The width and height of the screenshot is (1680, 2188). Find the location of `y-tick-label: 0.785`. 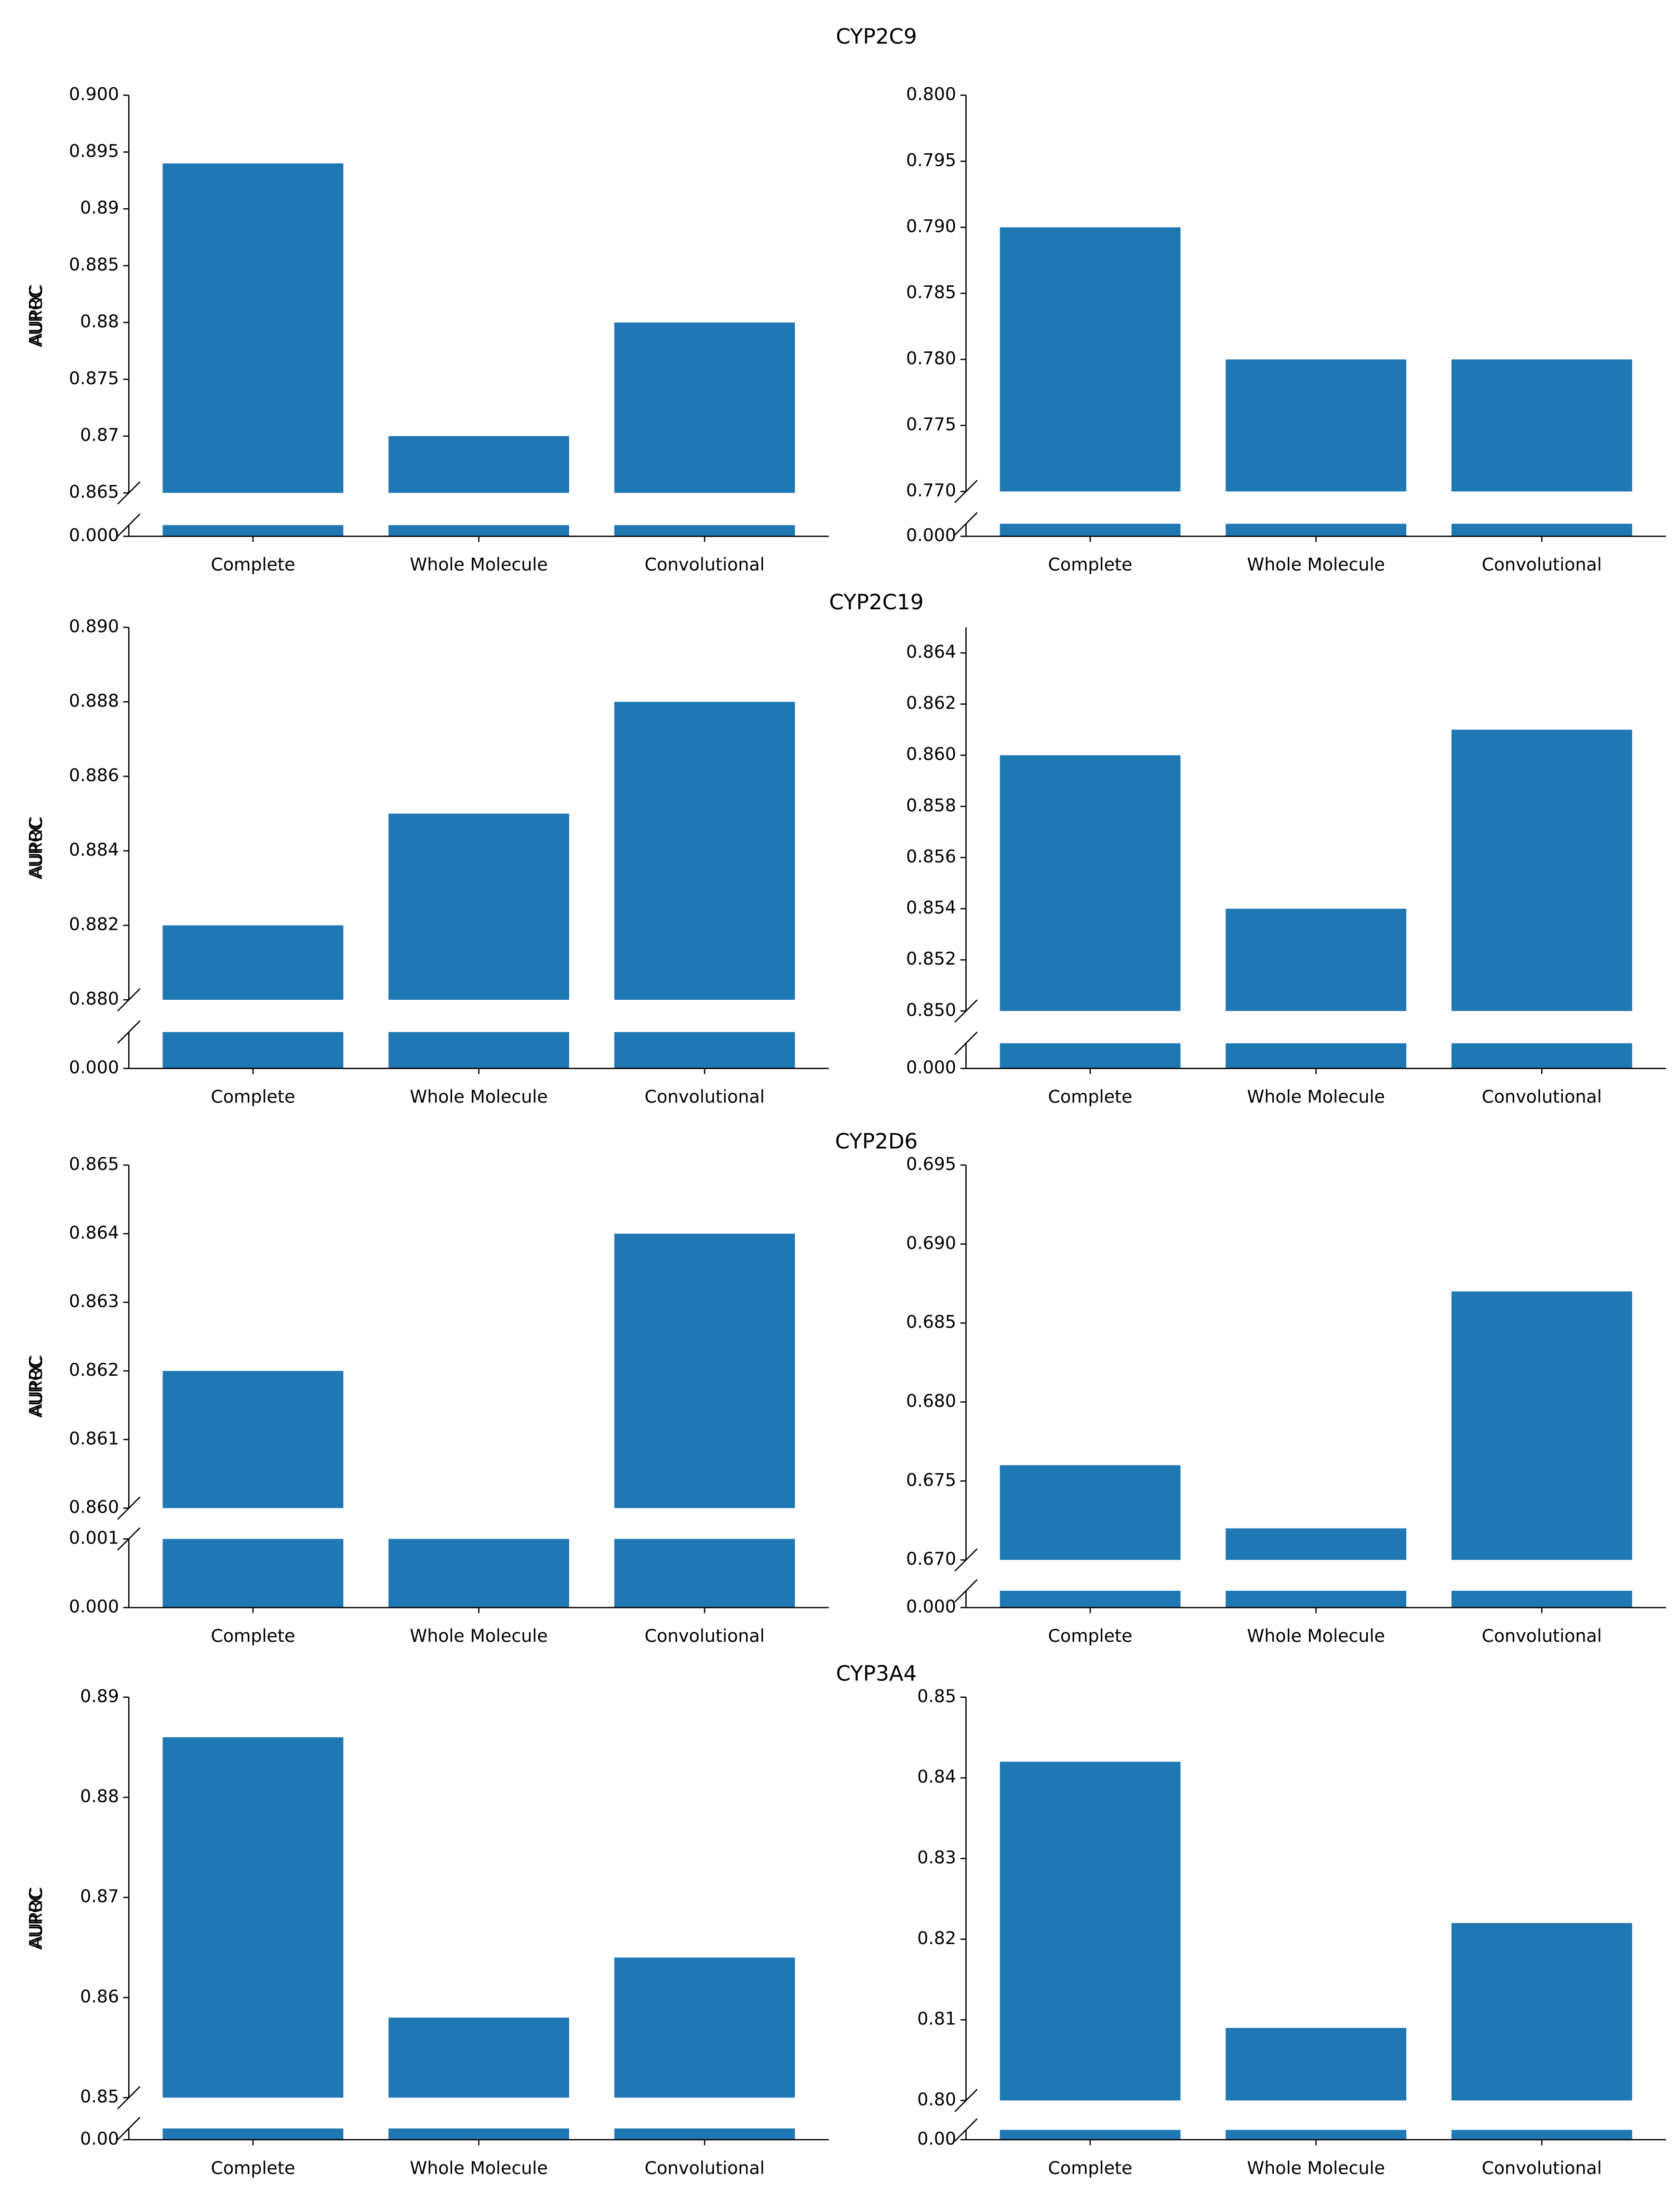

y-tick-label: 0.785 is located at coordinates (931, 292).